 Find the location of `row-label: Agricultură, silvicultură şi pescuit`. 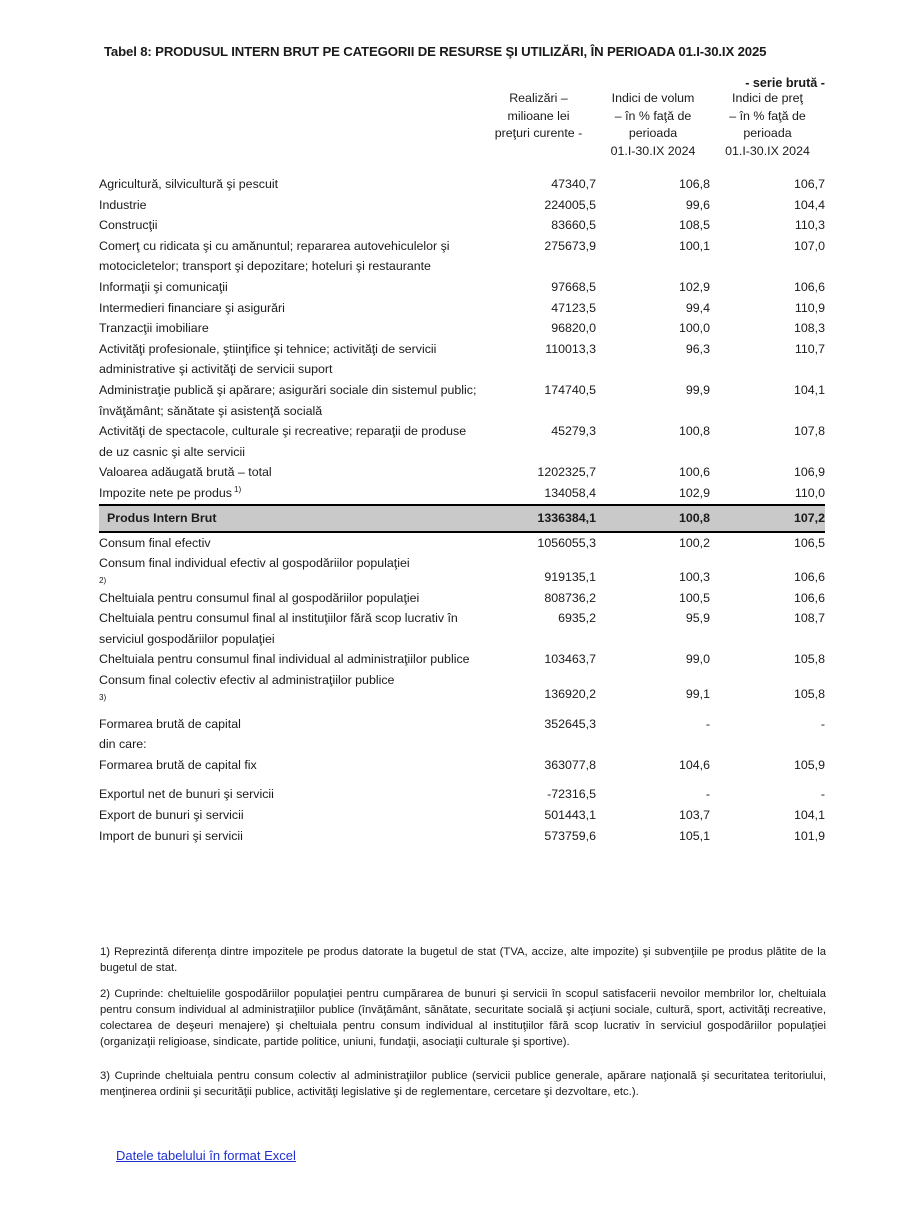

row-label: Agricultură, silvicultură şi pescuit is located at coordinates (290, 184).